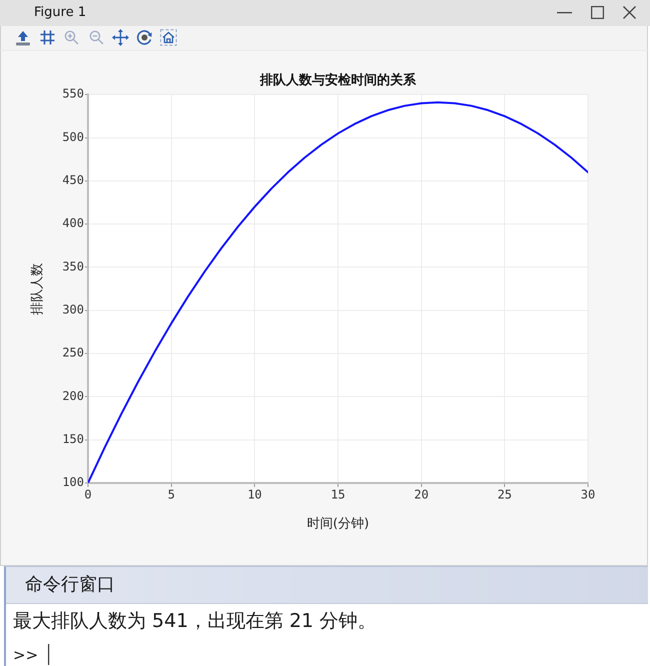 This screenshot has height=666, width=650. What do you see at coordinates (338, 494) in the screenshot?
I see `x-tick-label: 15` at bounding box center [338, 494].